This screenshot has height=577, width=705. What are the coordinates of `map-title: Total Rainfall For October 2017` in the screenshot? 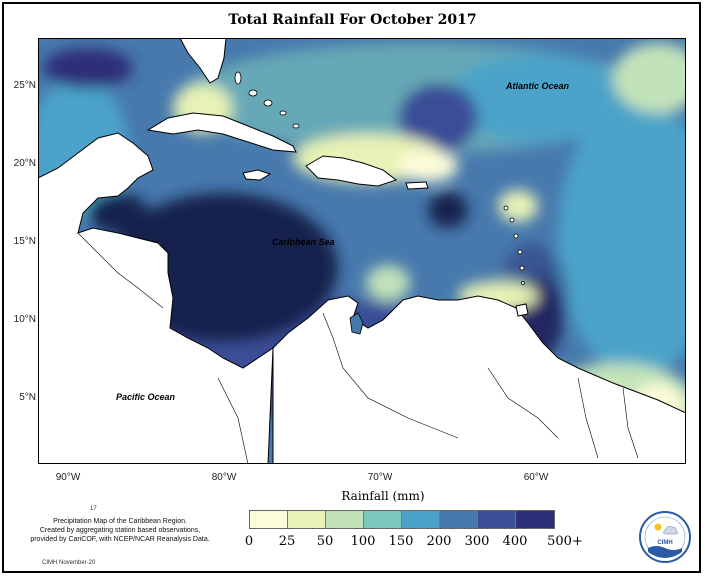 It's located at (352, 20).